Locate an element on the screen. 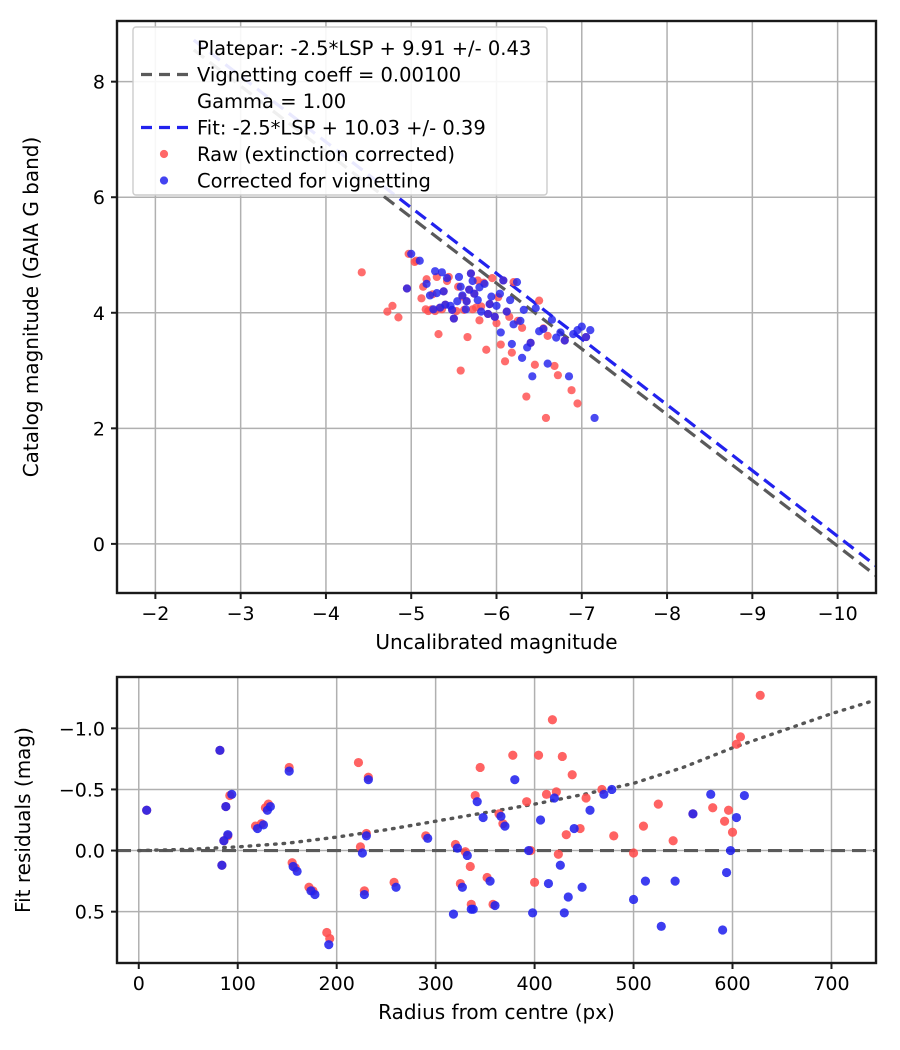  tick-label-x: 200 is located at coordinates (337, 984).